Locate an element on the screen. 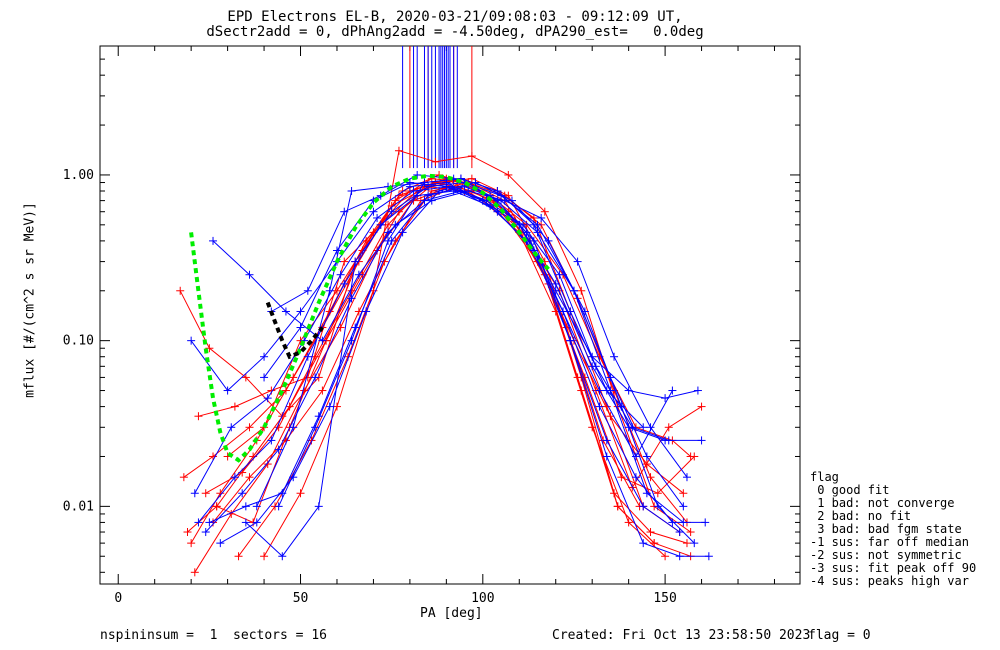 This screenshot has width=1000, height=650. x-tick-label: 100 is located at coordinates (482, 598).